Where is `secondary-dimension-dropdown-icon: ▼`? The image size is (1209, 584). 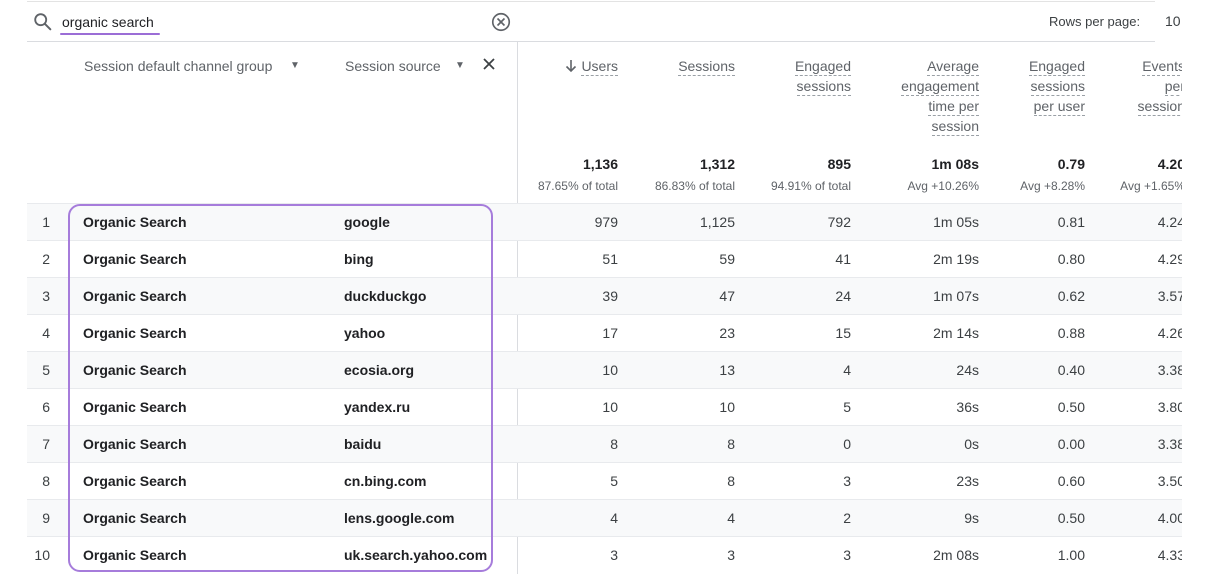
secondary-dimension-dropdown-icon: ▼ is located at coordinates (460, 65).